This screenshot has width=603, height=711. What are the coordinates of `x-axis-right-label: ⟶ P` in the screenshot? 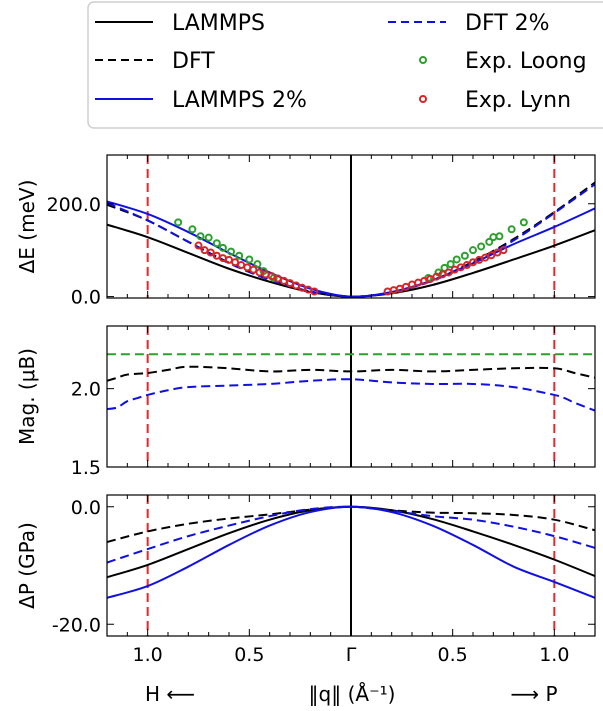 It's located at (533, 694).